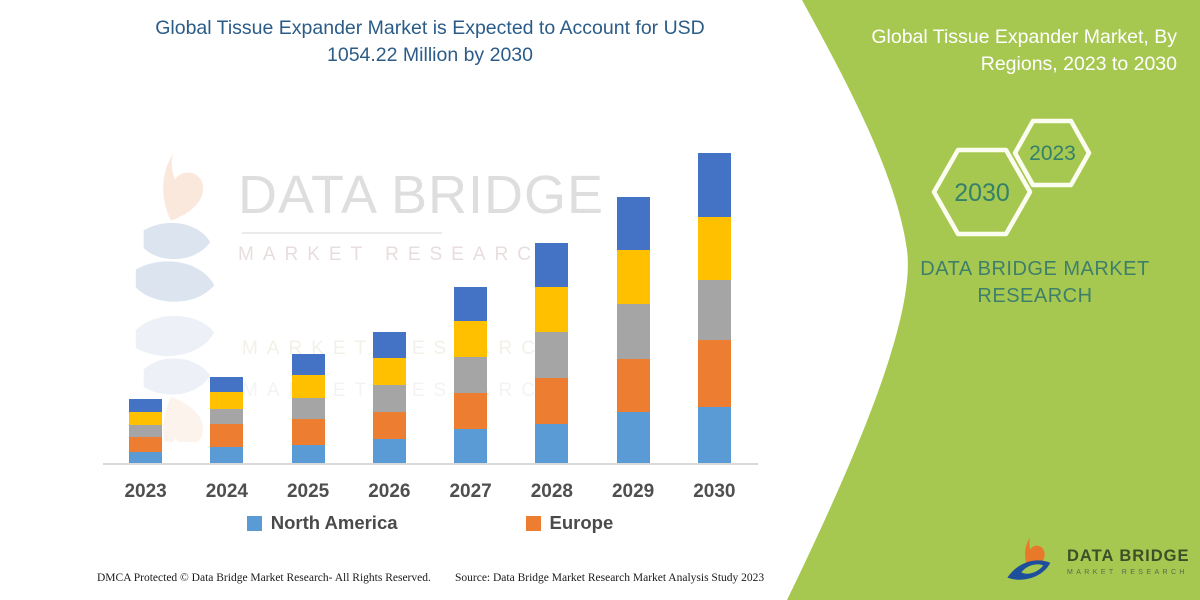  I want to click on x-axis-label: 2025, so click(308, 491).